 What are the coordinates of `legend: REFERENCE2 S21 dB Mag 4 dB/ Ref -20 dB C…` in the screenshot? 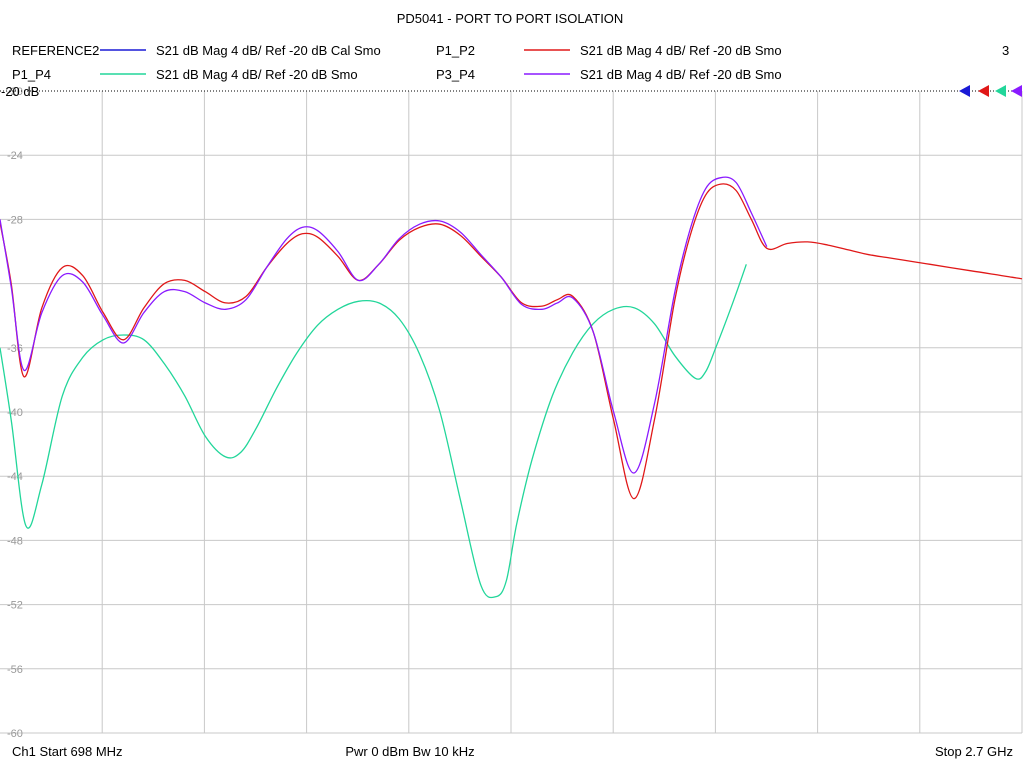 It's located at (510, 62).